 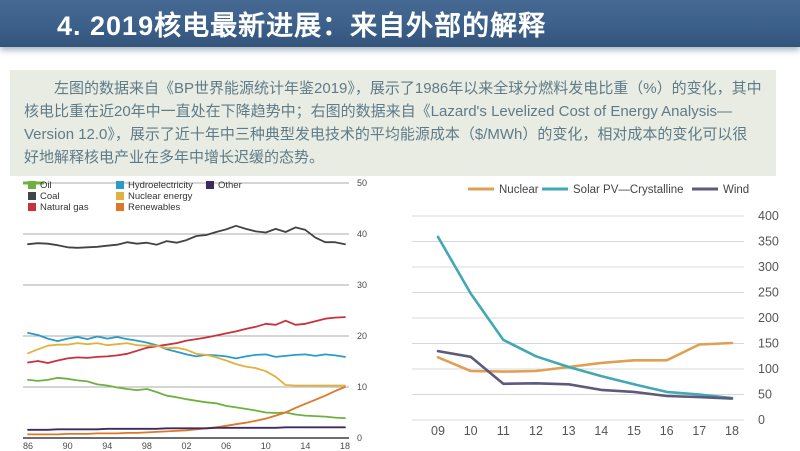 What do you see at coordinates (362, 234) in the screenshot?
I see `y-tick-label: 40` at bounding box center [362, 234].